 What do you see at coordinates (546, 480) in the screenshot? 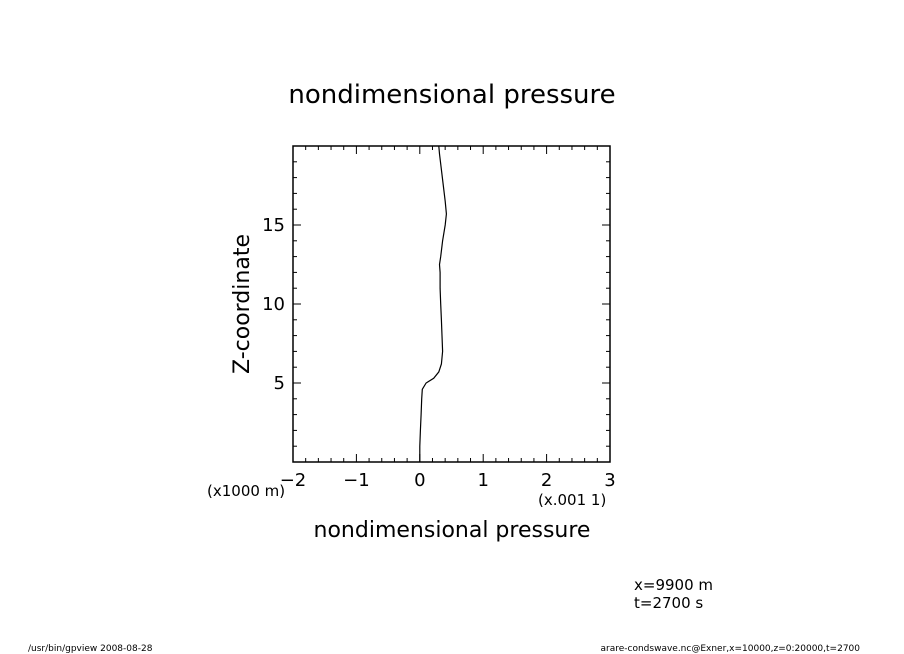
I see `x-tick-label: 2` at bounding box center [546, 480].